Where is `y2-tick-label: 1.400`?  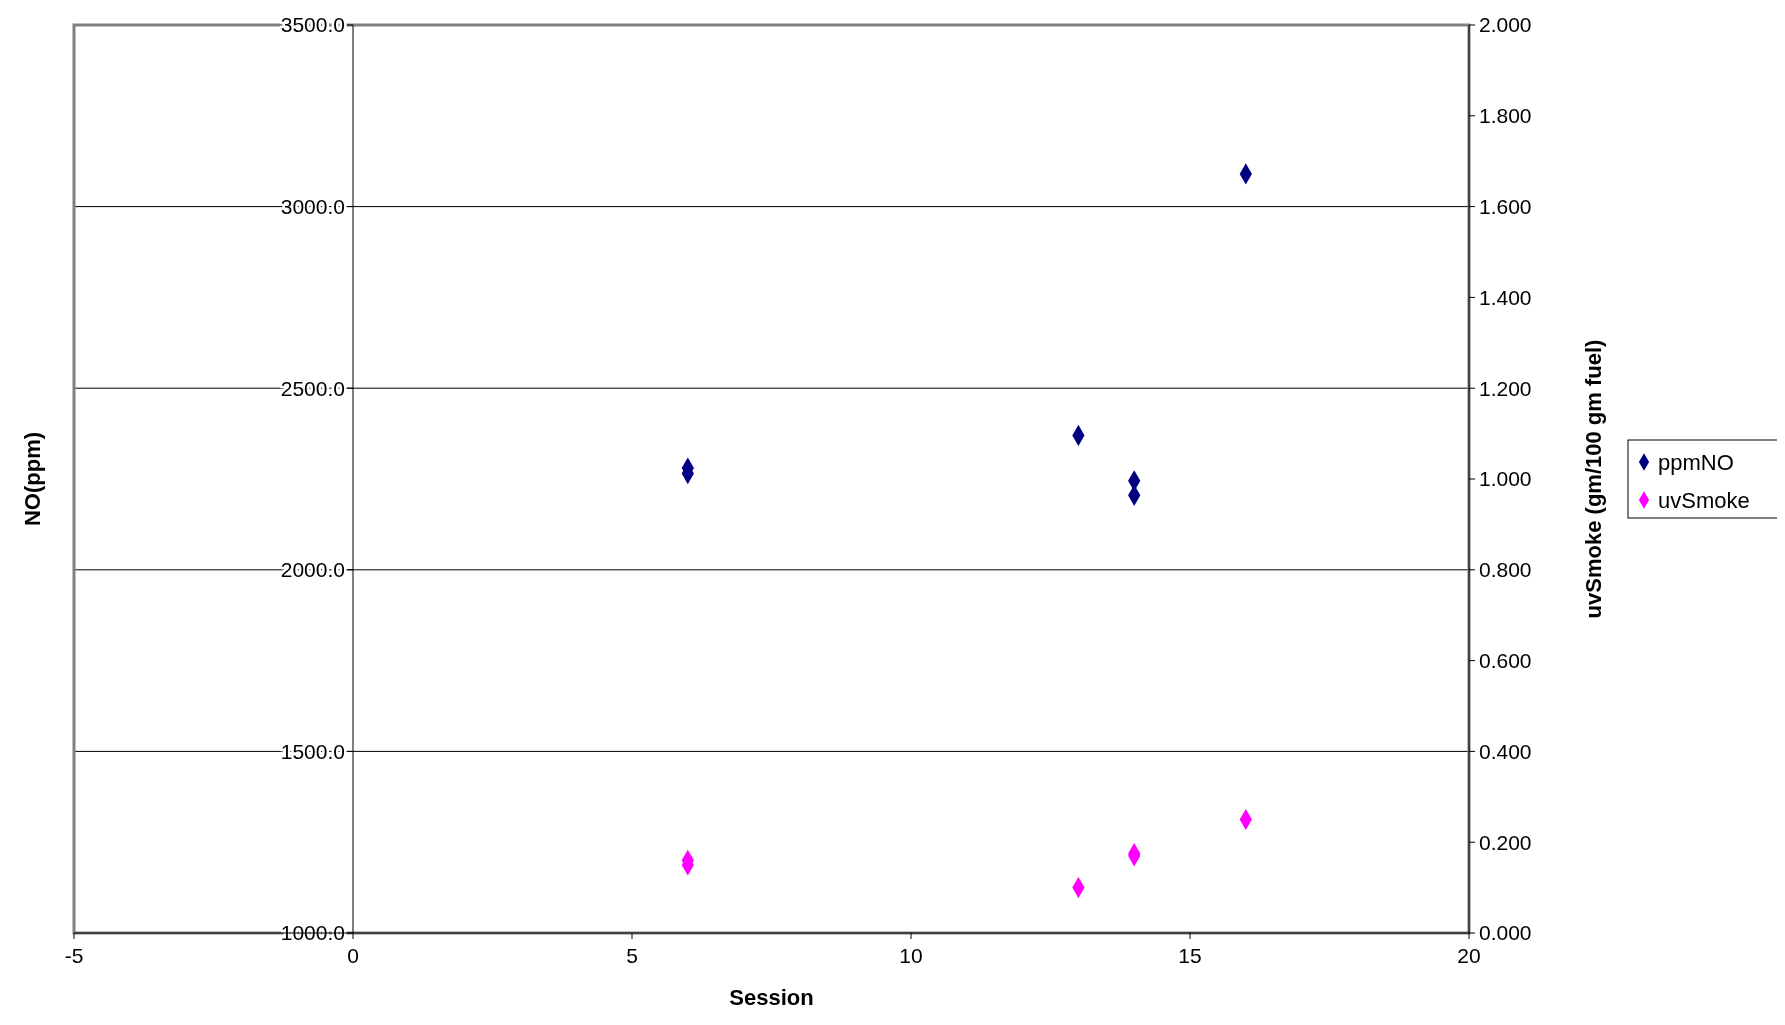
y2-tick-label: 1.400 is located at coordinates (1505, 297).